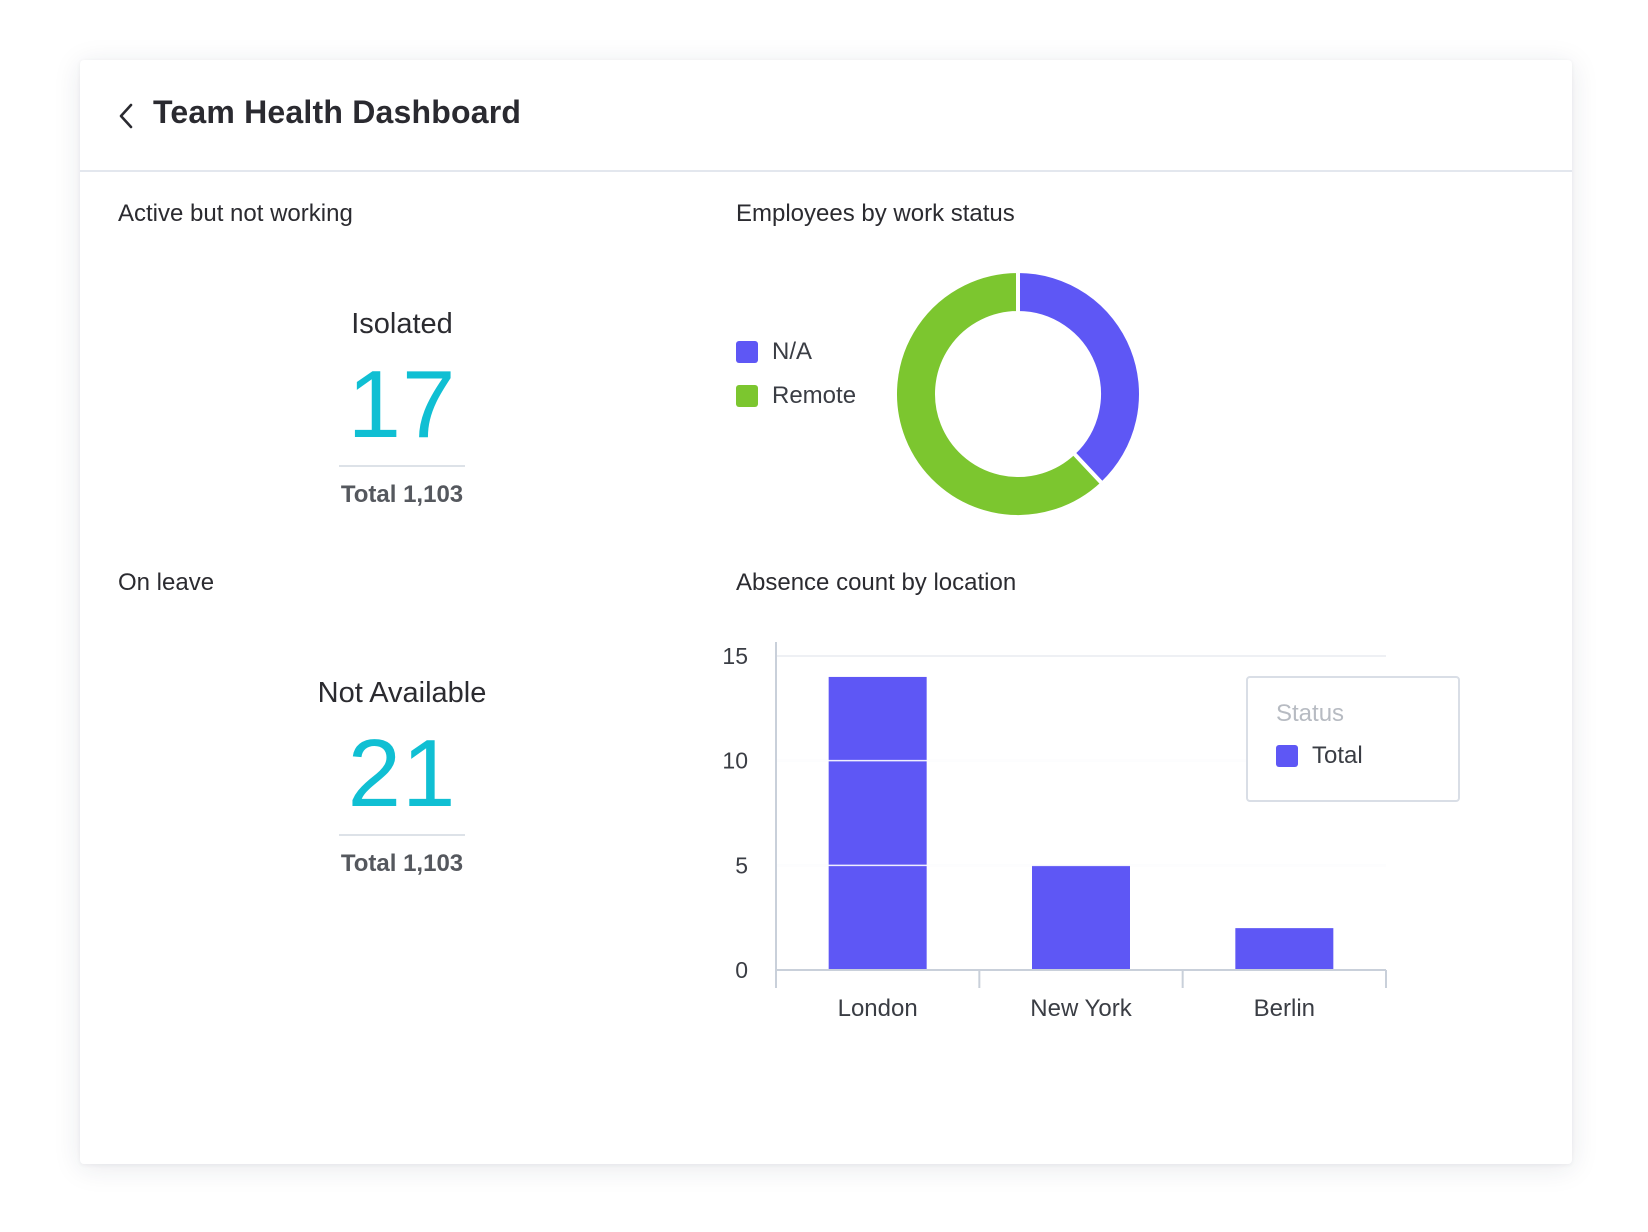 The height and width of the screenshot is (1232, 1648). I want to click on legend-label: Remote, so click(814, 395).